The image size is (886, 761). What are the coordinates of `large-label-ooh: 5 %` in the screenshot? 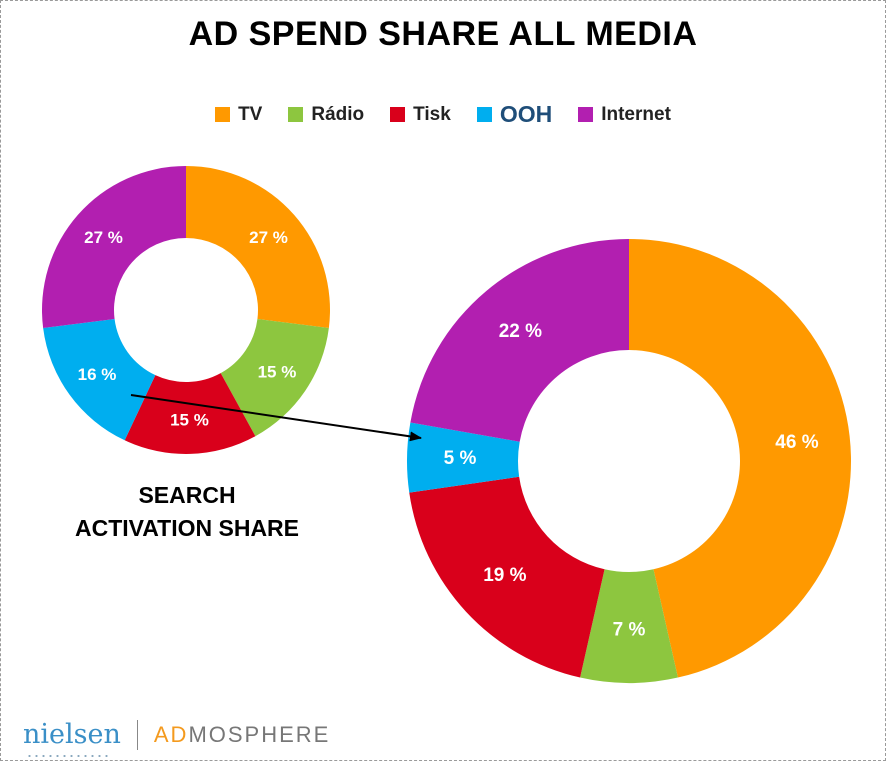 It's located at (460, 458).